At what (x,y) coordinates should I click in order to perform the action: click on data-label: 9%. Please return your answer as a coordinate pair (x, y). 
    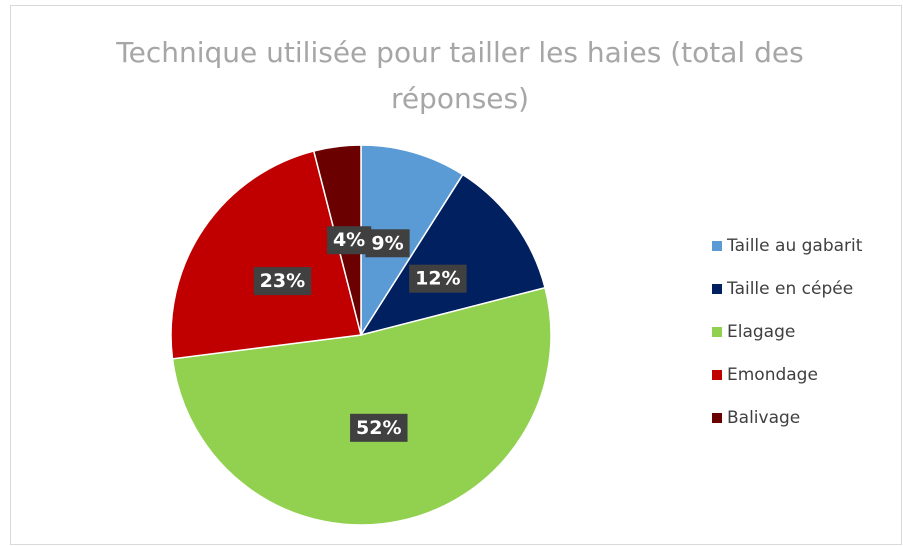
    Looking at the image, I should click on (387, 243).